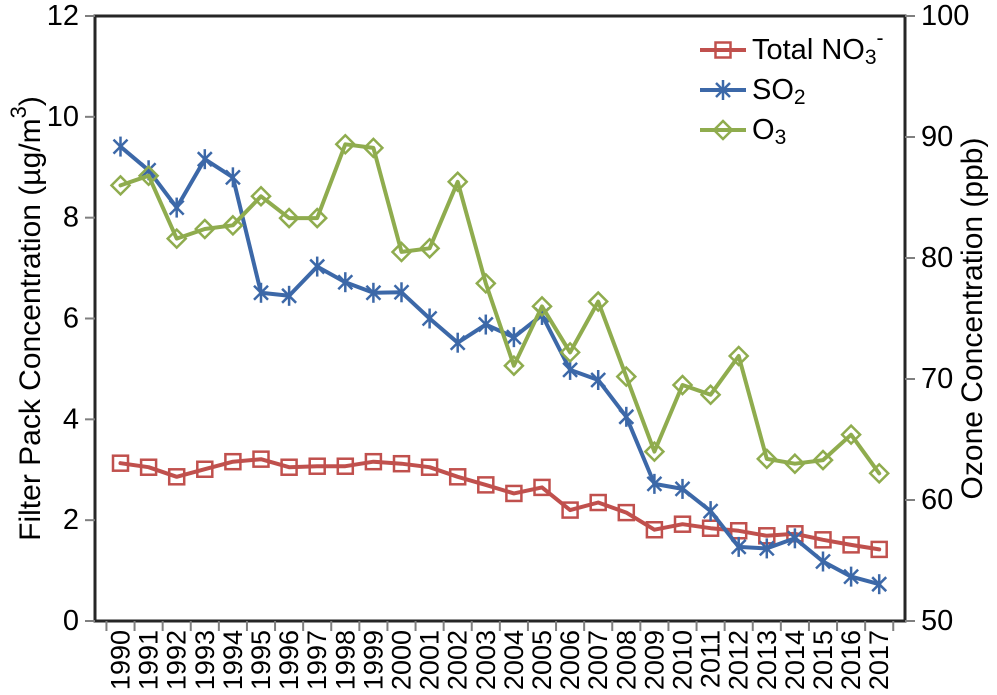  What do you see at coordinates (769, 131) in the screenshot?
I see `legend-label: O3` at bounding box center [769, 131].